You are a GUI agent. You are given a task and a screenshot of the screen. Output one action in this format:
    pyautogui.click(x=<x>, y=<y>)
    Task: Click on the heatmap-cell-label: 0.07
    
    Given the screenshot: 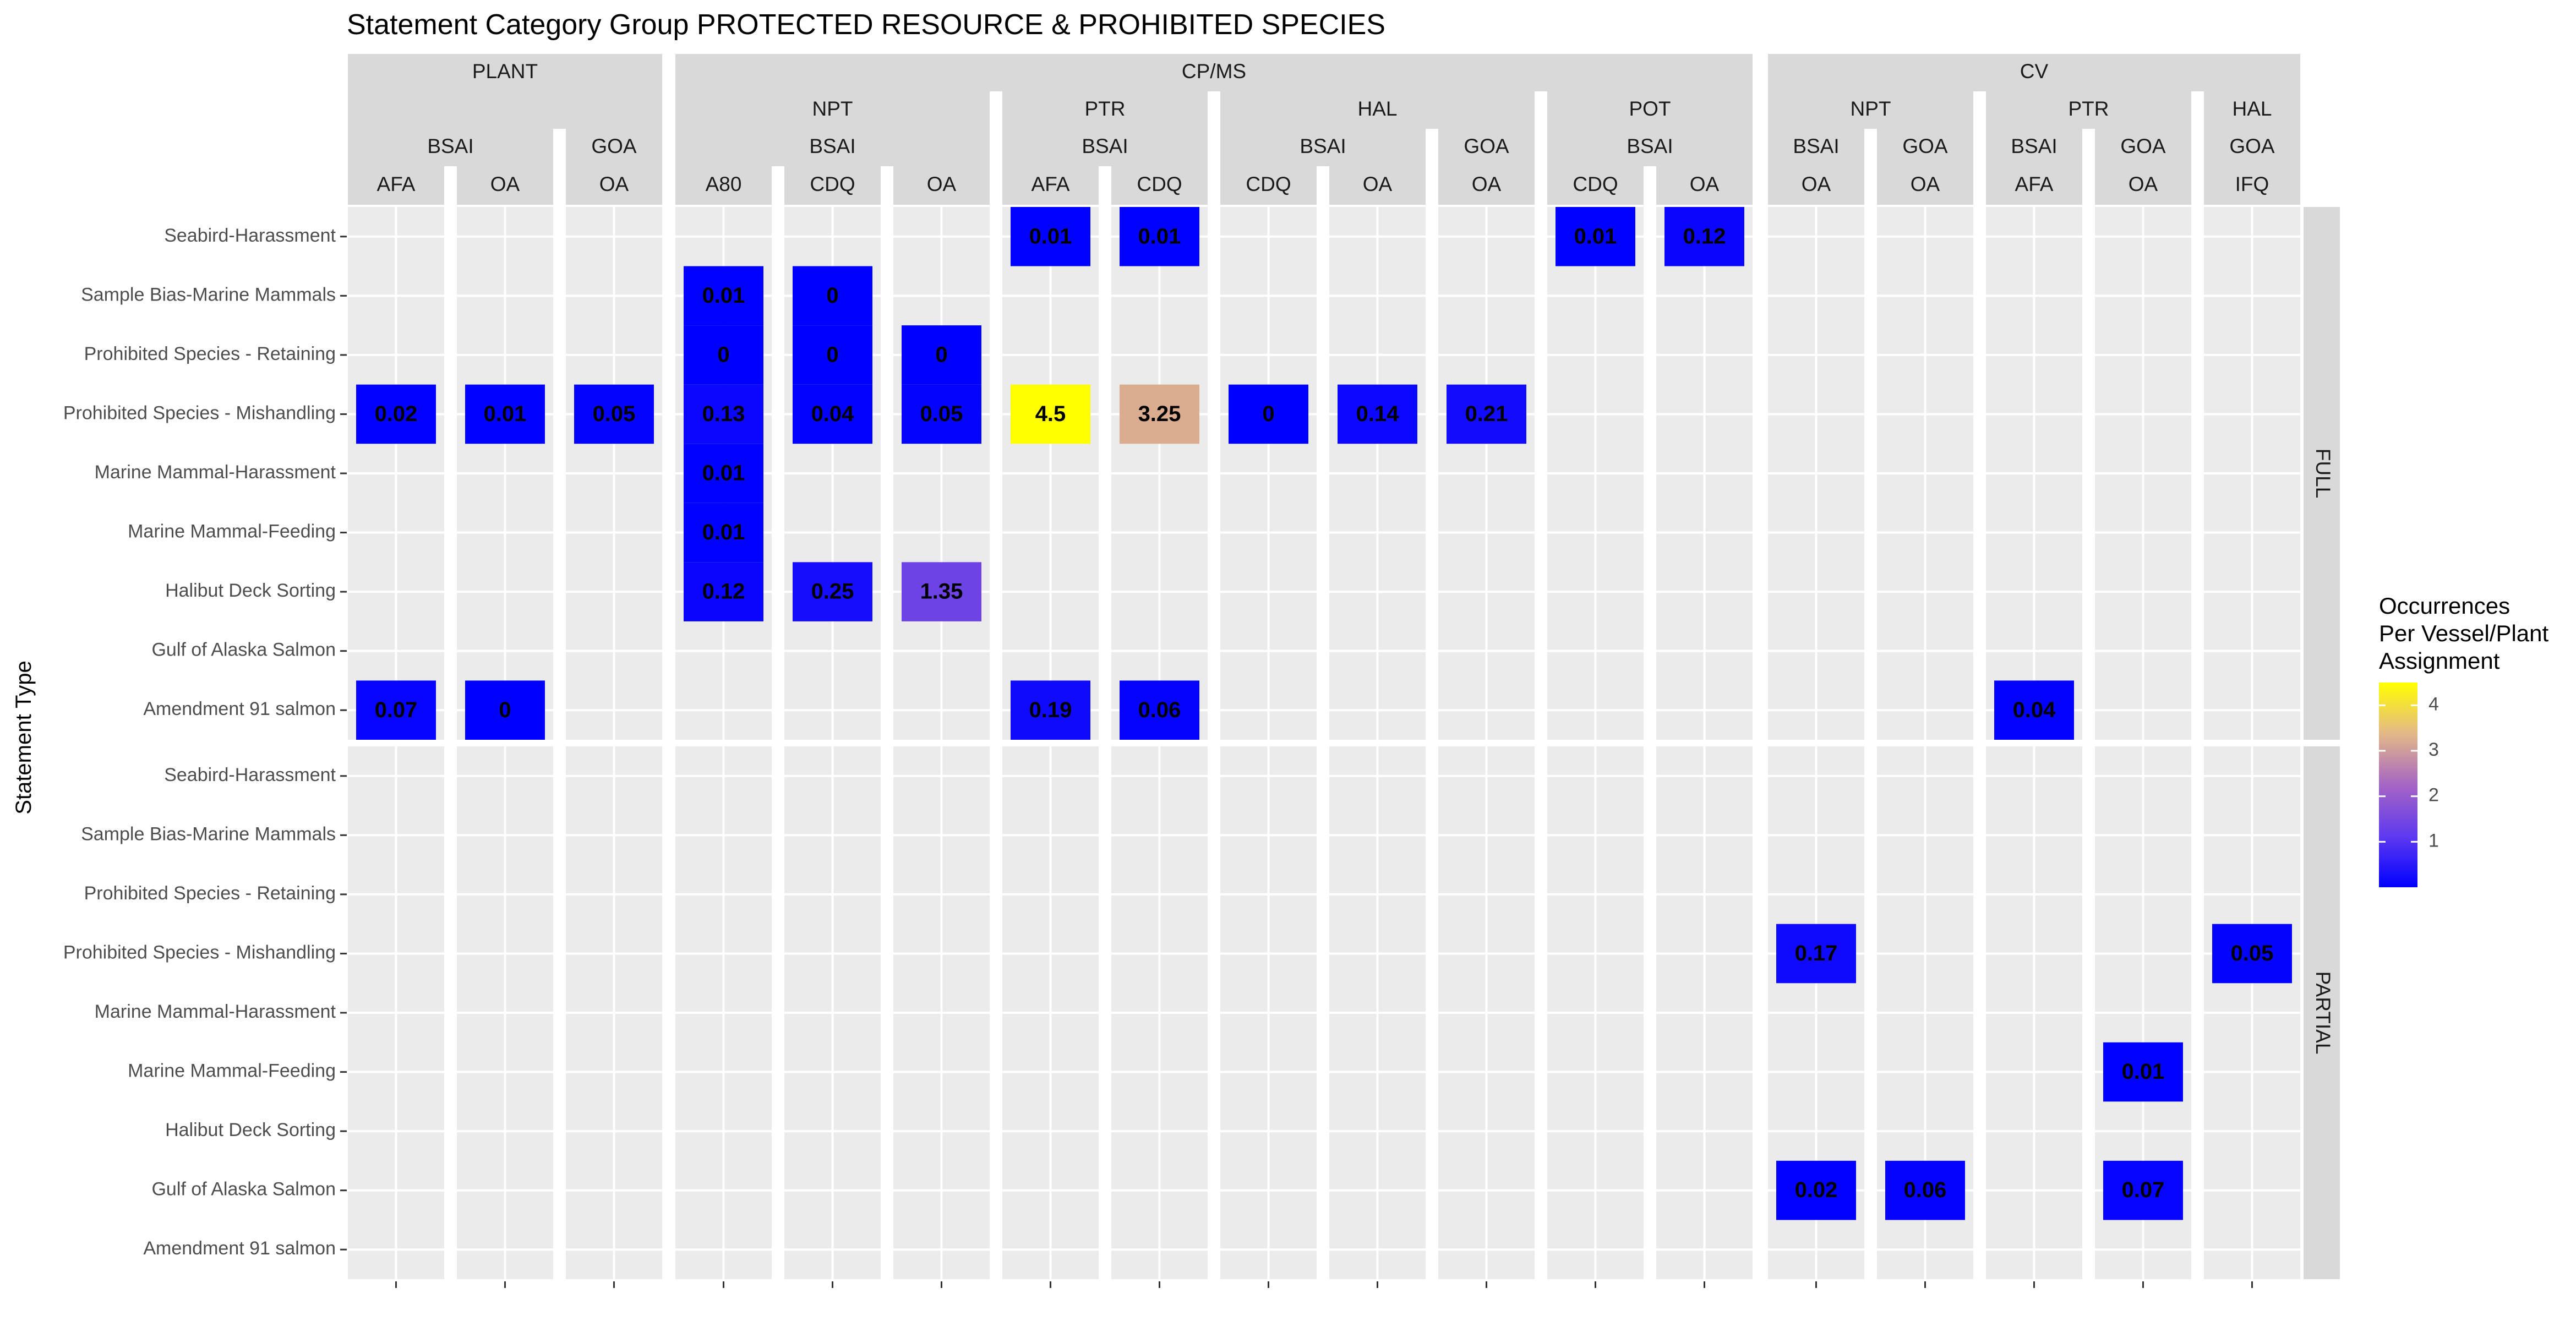 What is the action you would take?
    pyautogui.click(x=2143, y=1190)
    